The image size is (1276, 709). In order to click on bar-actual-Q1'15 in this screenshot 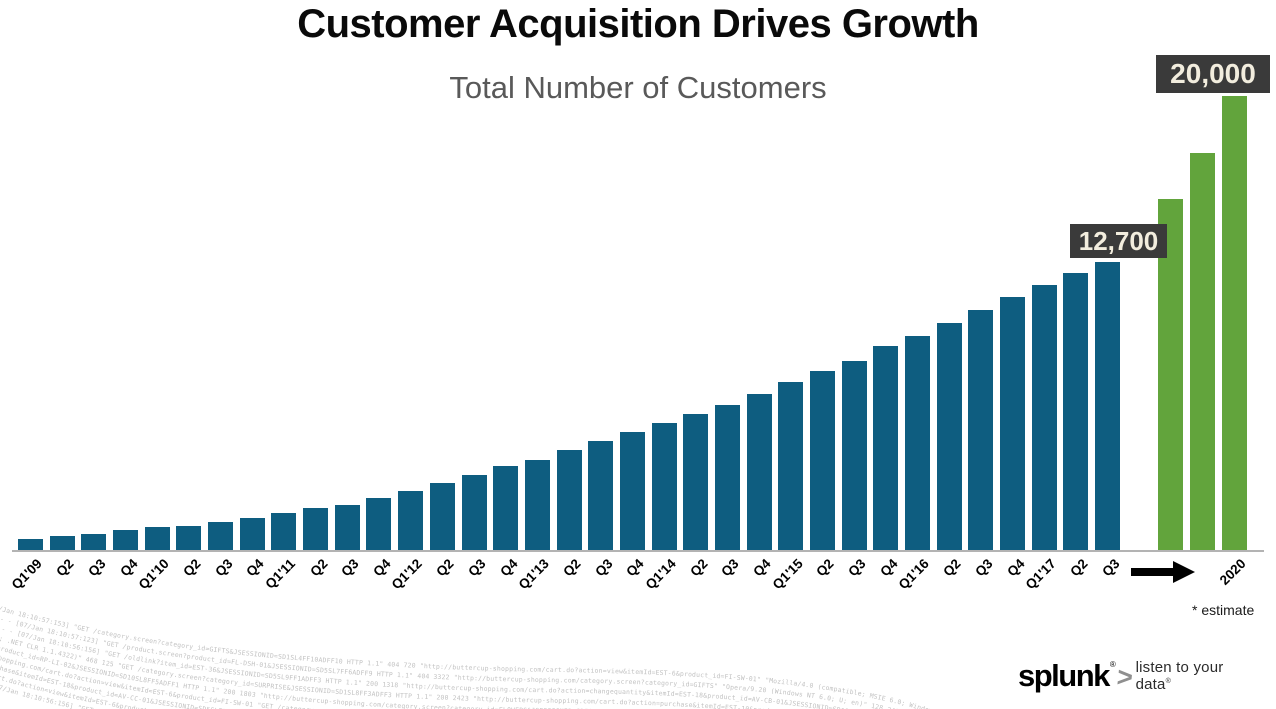, I will do `click(791, 466)`.